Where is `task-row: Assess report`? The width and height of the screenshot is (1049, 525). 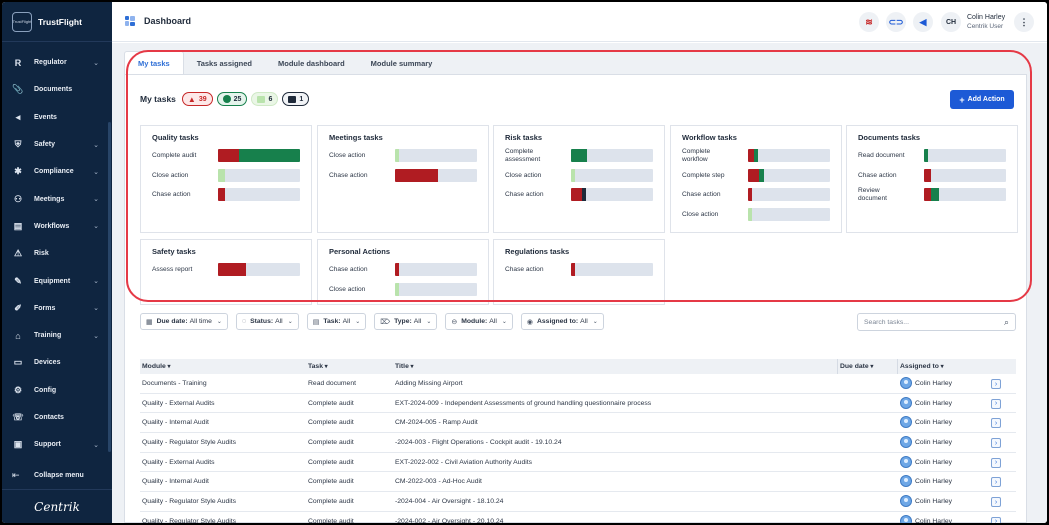 task-row: Assess report is located at coordinates (229, 271).